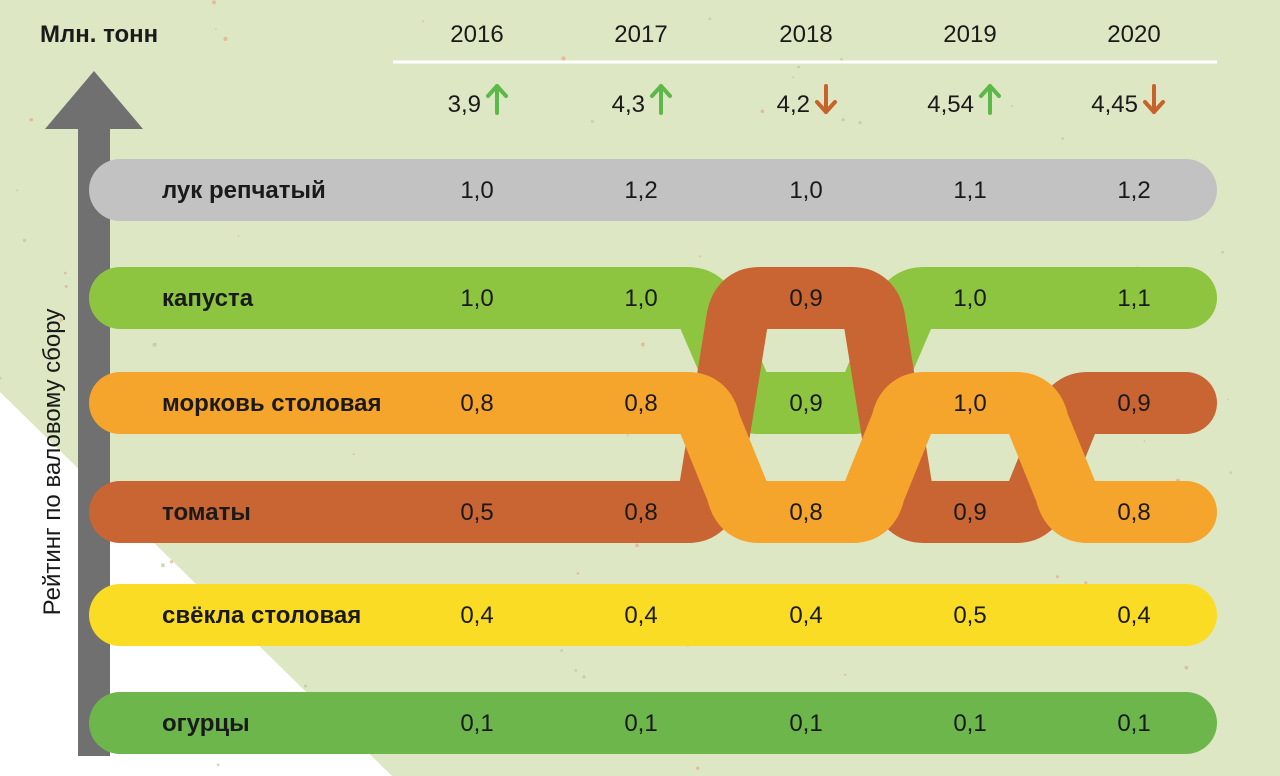 Image resolution: width=1280 pixels, height=776 pixels. What do you see at coordinates (1114, 104) in the screenshot?
I see `total-value: 4,45` at bounding box center [1114, 104].